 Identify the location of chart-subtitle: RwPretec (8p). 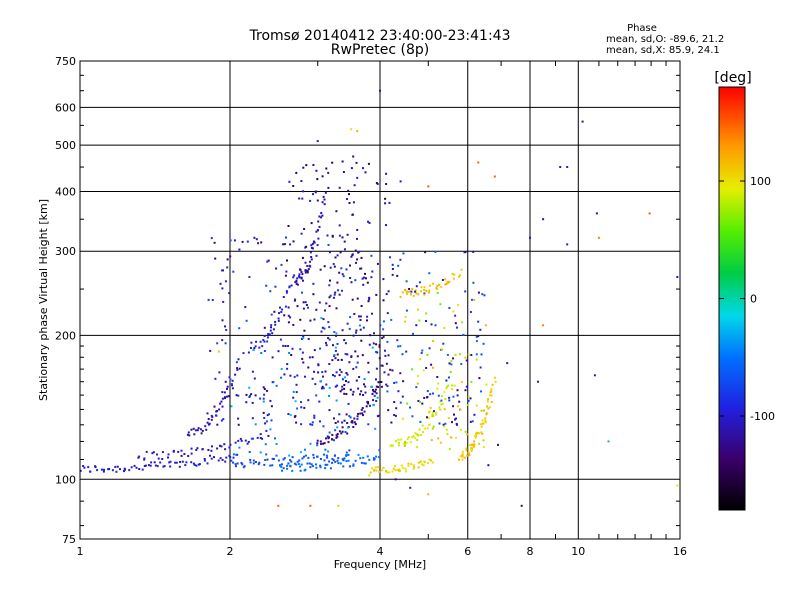
(380, 50).